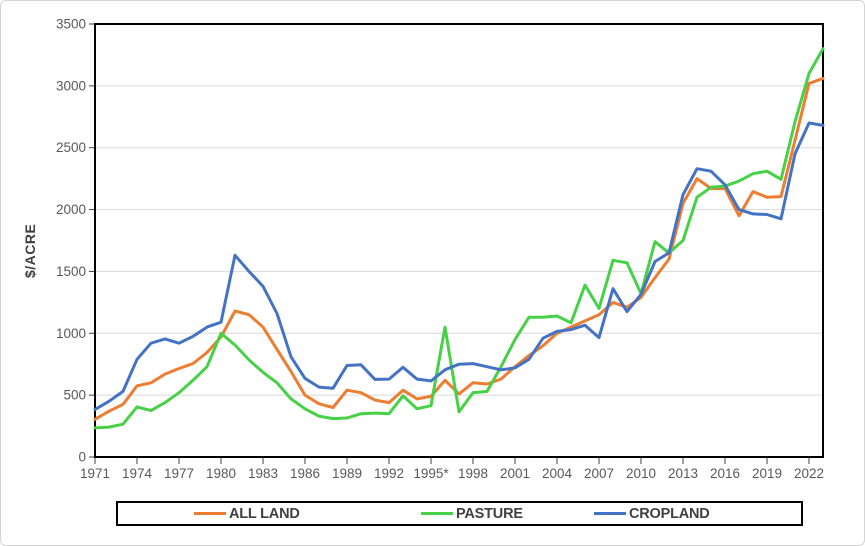 This screenshot has height=546, width=865. What do you see at coordinates (725, 473) in the screenshot?
I see `x-tick-label: 2016` at bounding box center [725, 473].